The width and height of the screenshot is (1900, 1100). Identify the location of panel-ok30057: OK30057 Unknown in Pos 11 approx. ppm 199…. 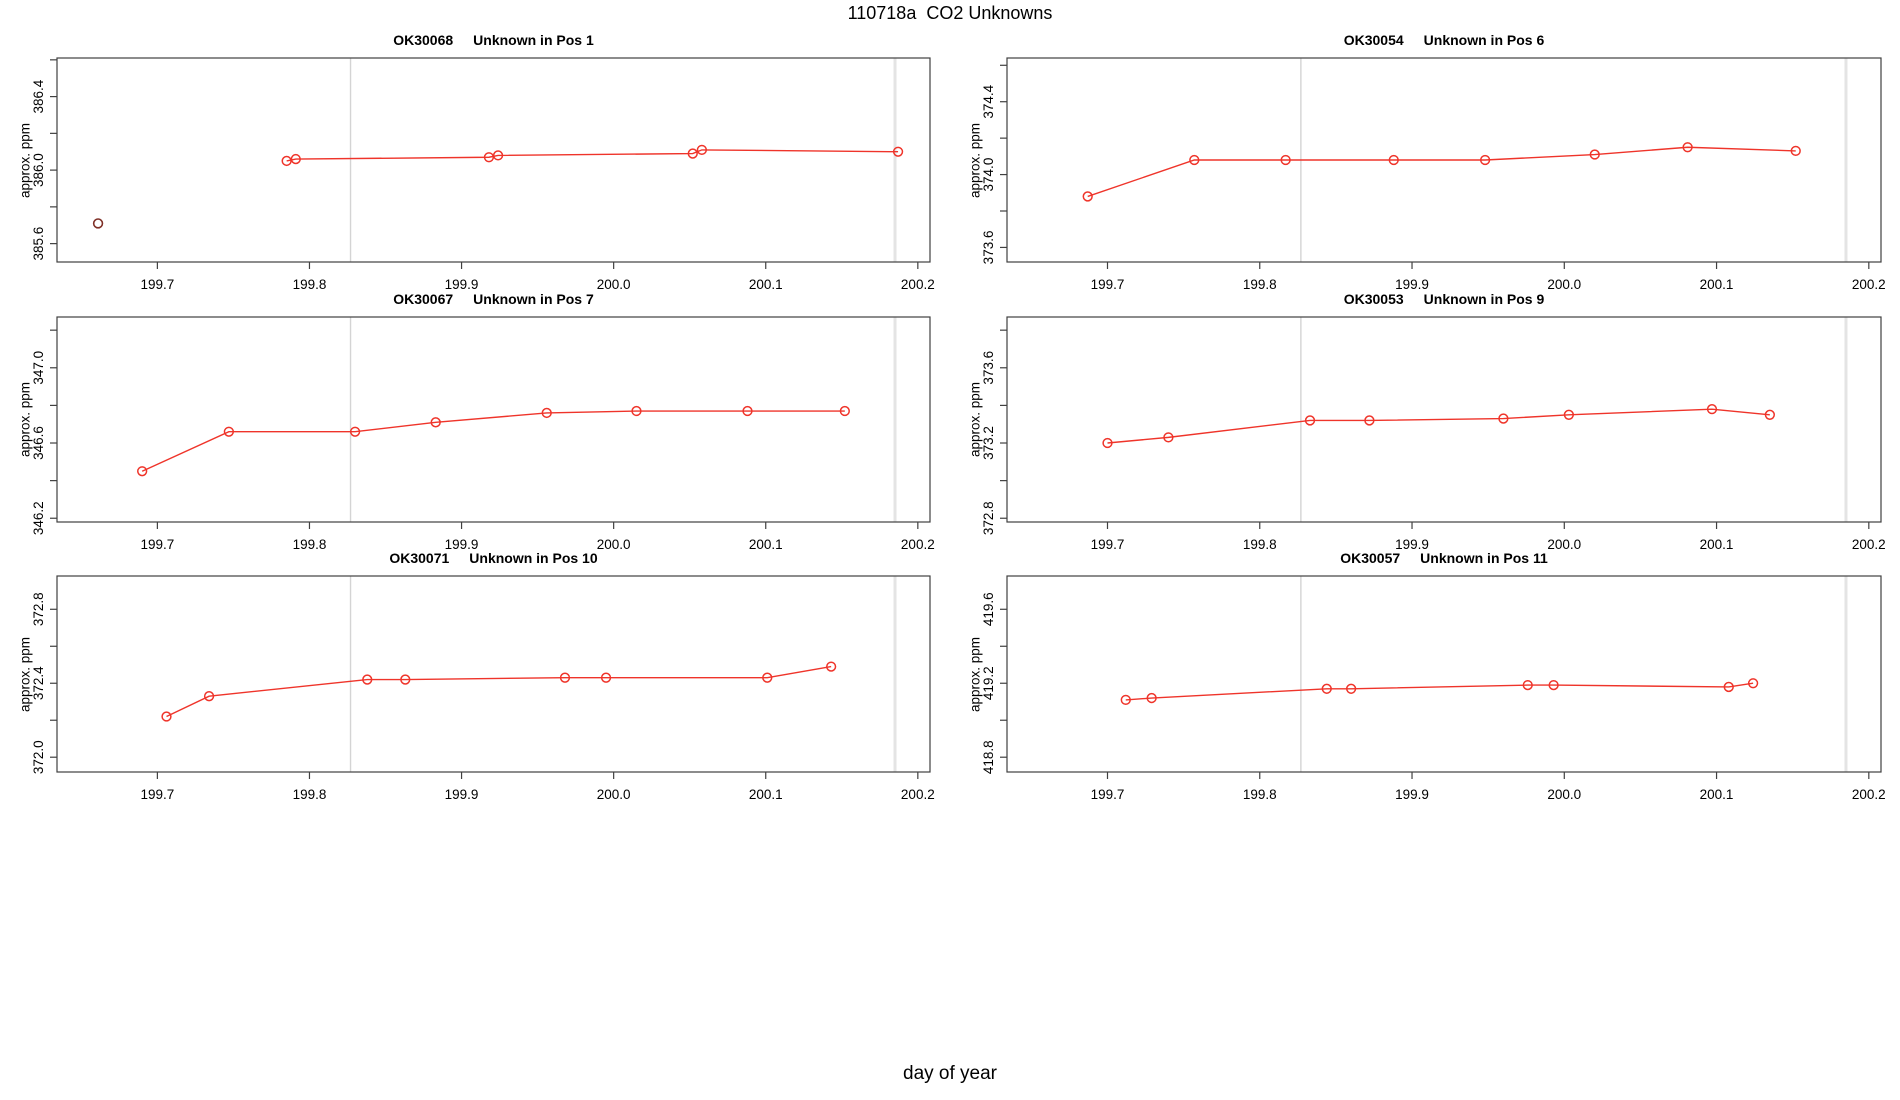
(1418, 683).